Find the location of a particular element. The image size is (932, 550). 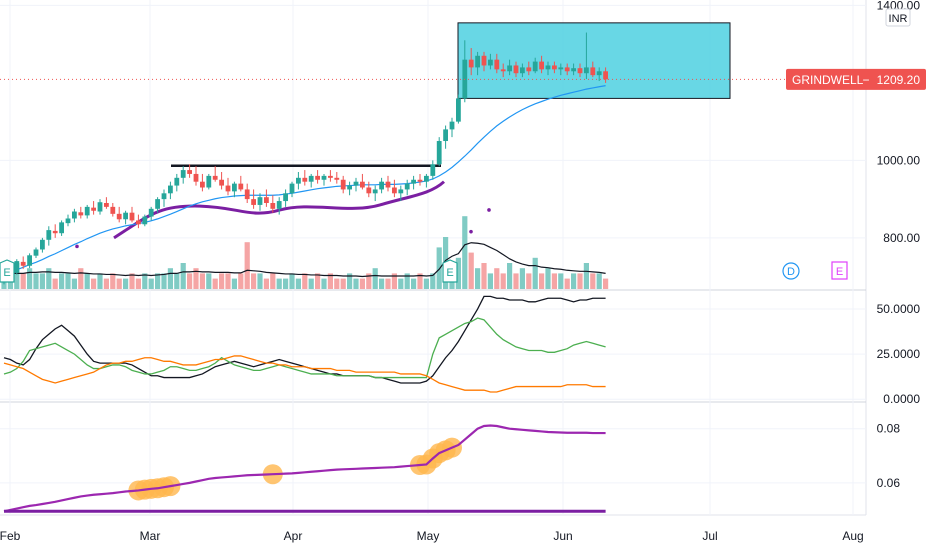

price-tick-label: 1000.00 is located at coordinates (899, 160).